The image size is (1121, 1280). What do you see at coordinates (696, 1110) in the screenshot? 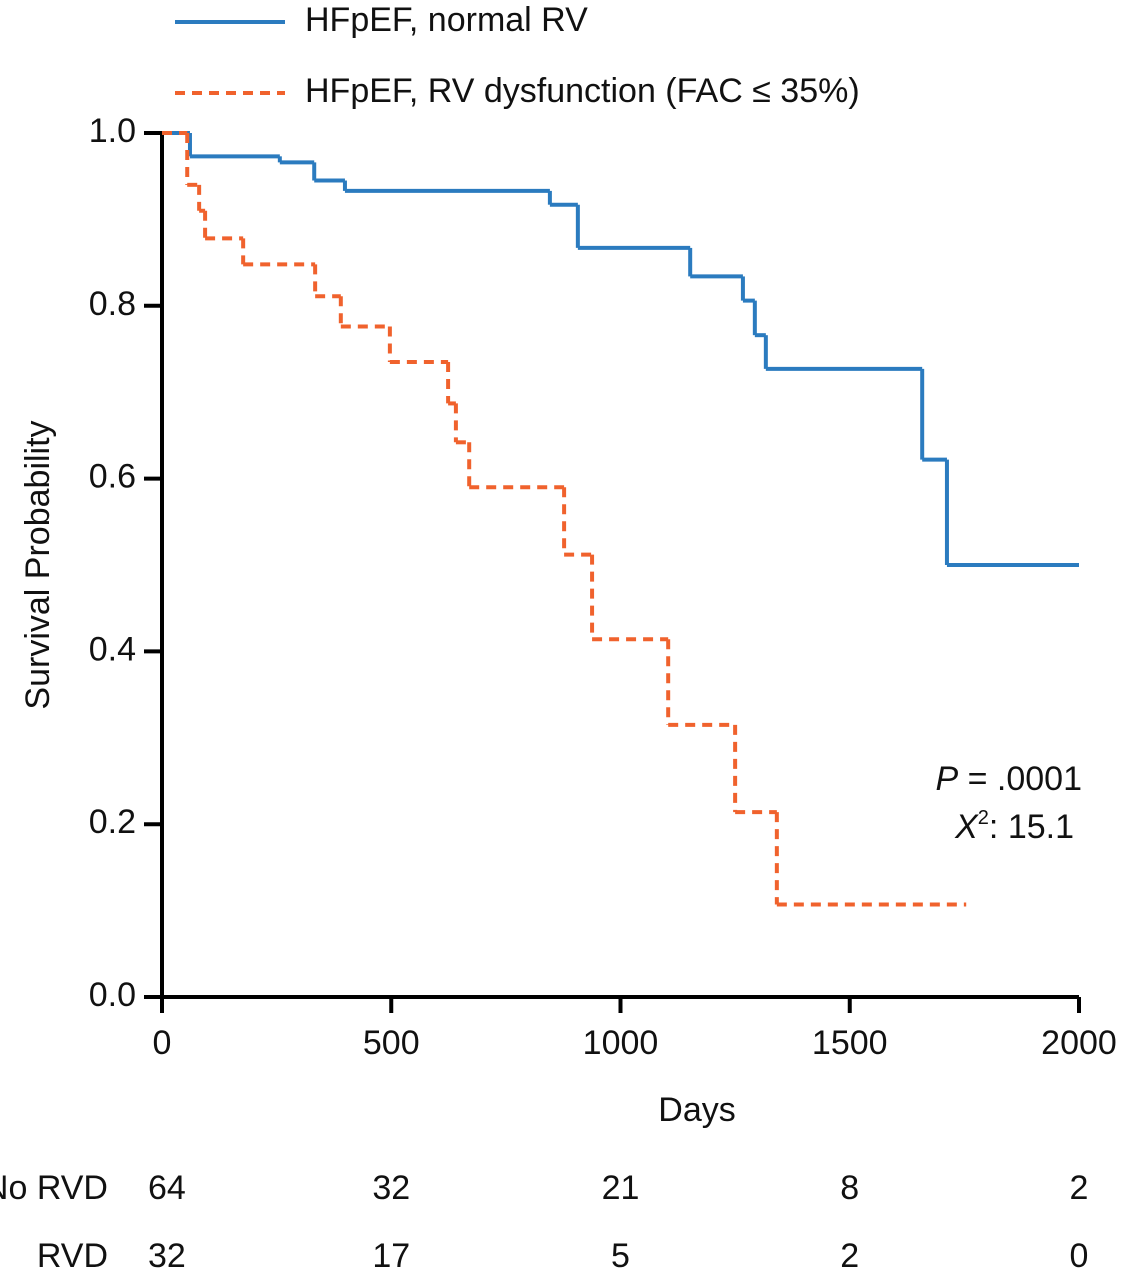
I see `x-axis-label: Days` at bounding box center [696, 1110].